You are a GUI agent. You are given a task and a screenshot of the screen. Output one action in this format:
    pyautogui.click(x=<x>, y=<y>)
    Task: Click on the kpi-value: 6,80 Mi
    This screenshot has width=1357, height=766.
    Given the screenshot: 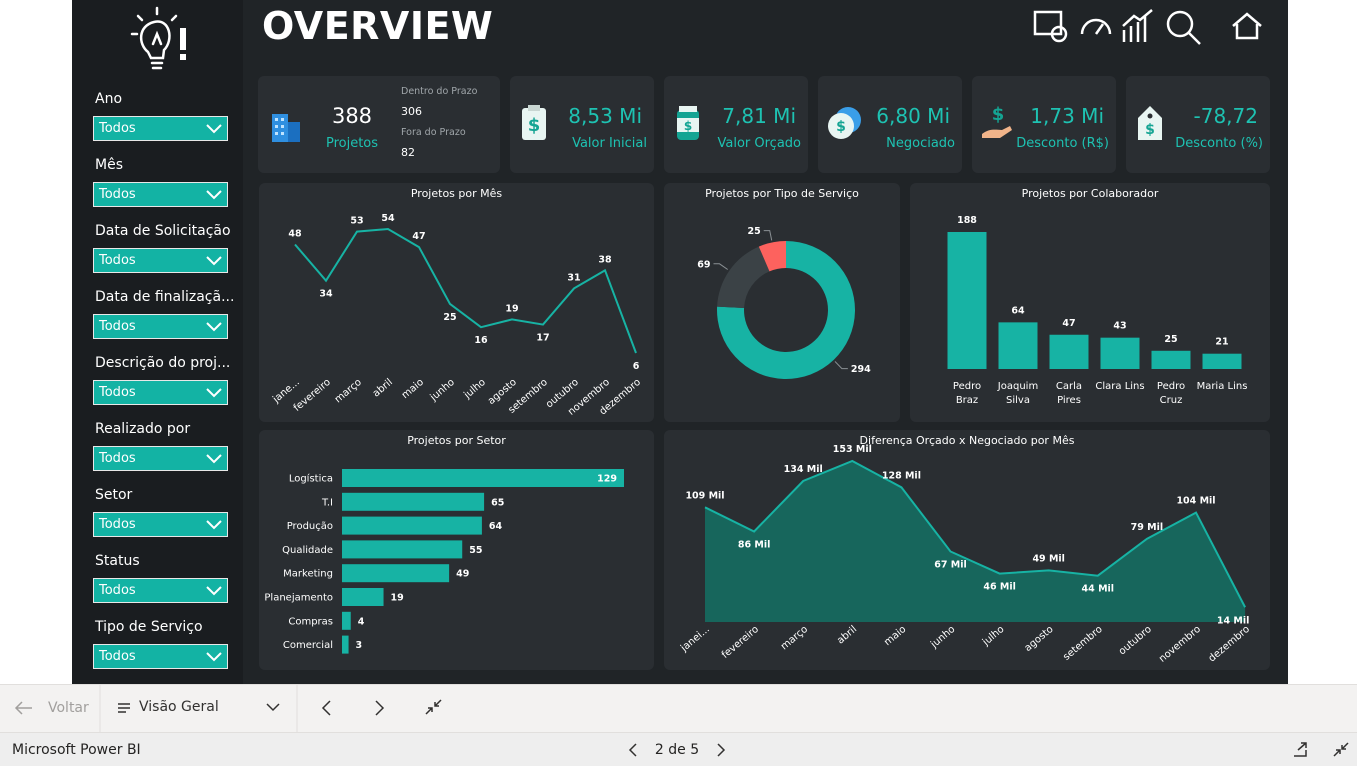 What is the action you would take?
    pyautogui.click(x=913, y=116)
    